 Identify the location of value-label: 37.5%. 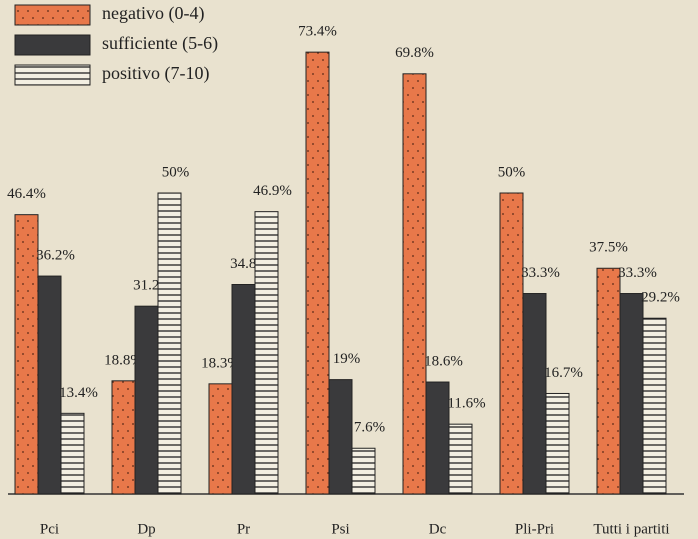
(608, 248).